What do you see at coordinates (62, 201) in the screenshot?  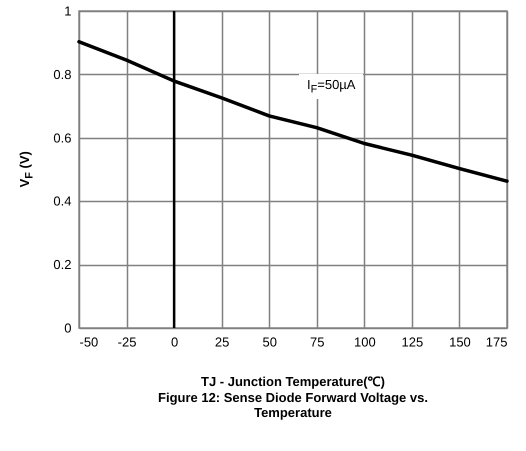 I see `y-tick-label: 0.4` at bounding box center [62, 201].